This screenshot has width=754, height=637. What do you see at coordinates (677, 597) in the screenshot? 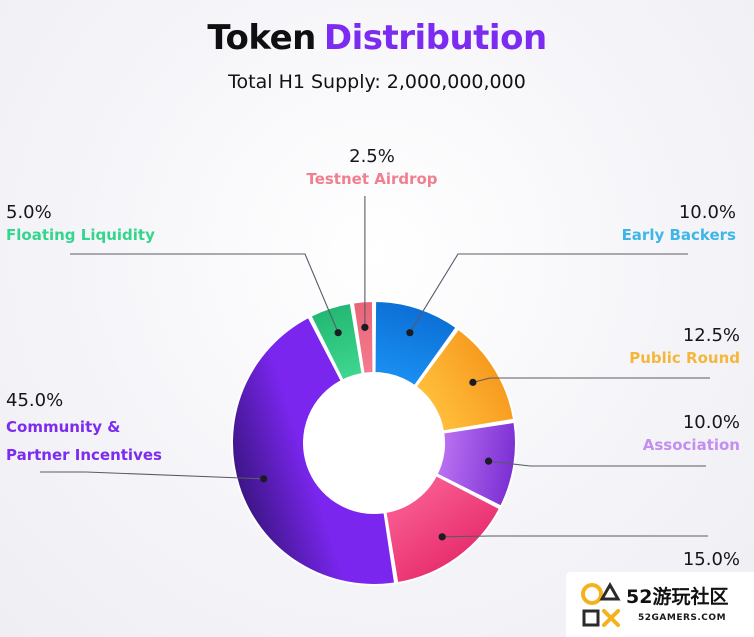
I see `watermark-brand: 52游玩社区` at bounding box center [677, 597].